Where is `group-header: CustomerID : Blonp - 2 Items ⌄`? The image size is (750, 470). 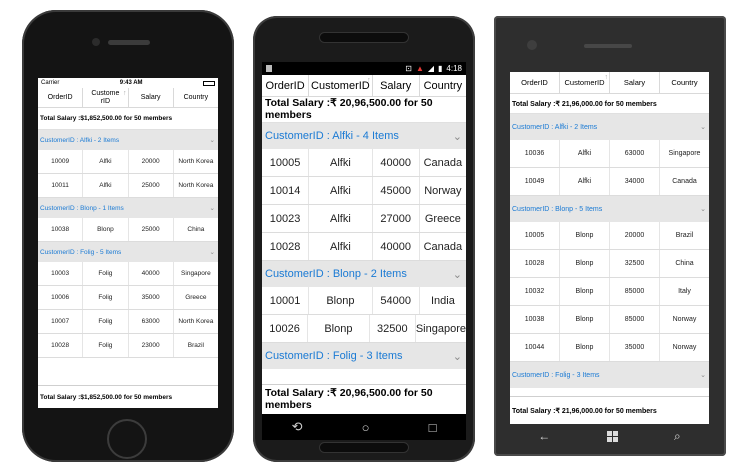
group-header: CustomerID : Blonp - 2 Items ⌄ is located at coordinates (364, 274).